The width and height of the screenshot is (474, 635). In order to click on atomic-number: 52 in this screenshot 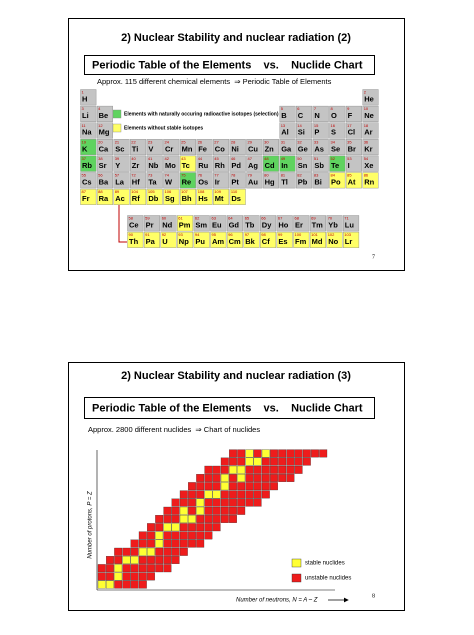, I will do `click(333, 158)`.